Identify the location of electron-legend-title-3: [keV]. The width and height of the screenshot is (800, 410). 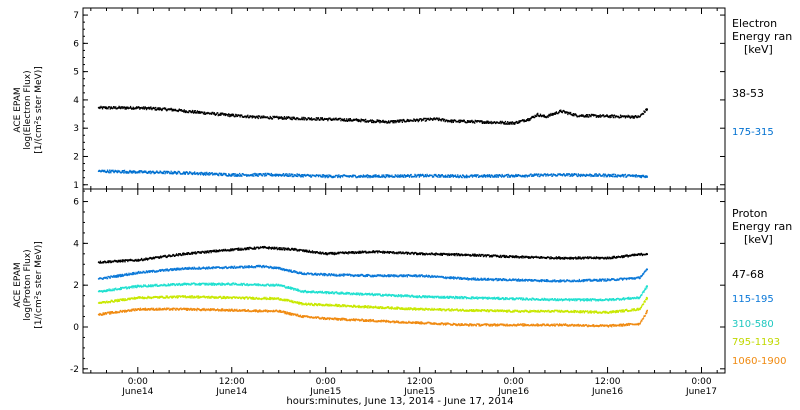
(758, 49).